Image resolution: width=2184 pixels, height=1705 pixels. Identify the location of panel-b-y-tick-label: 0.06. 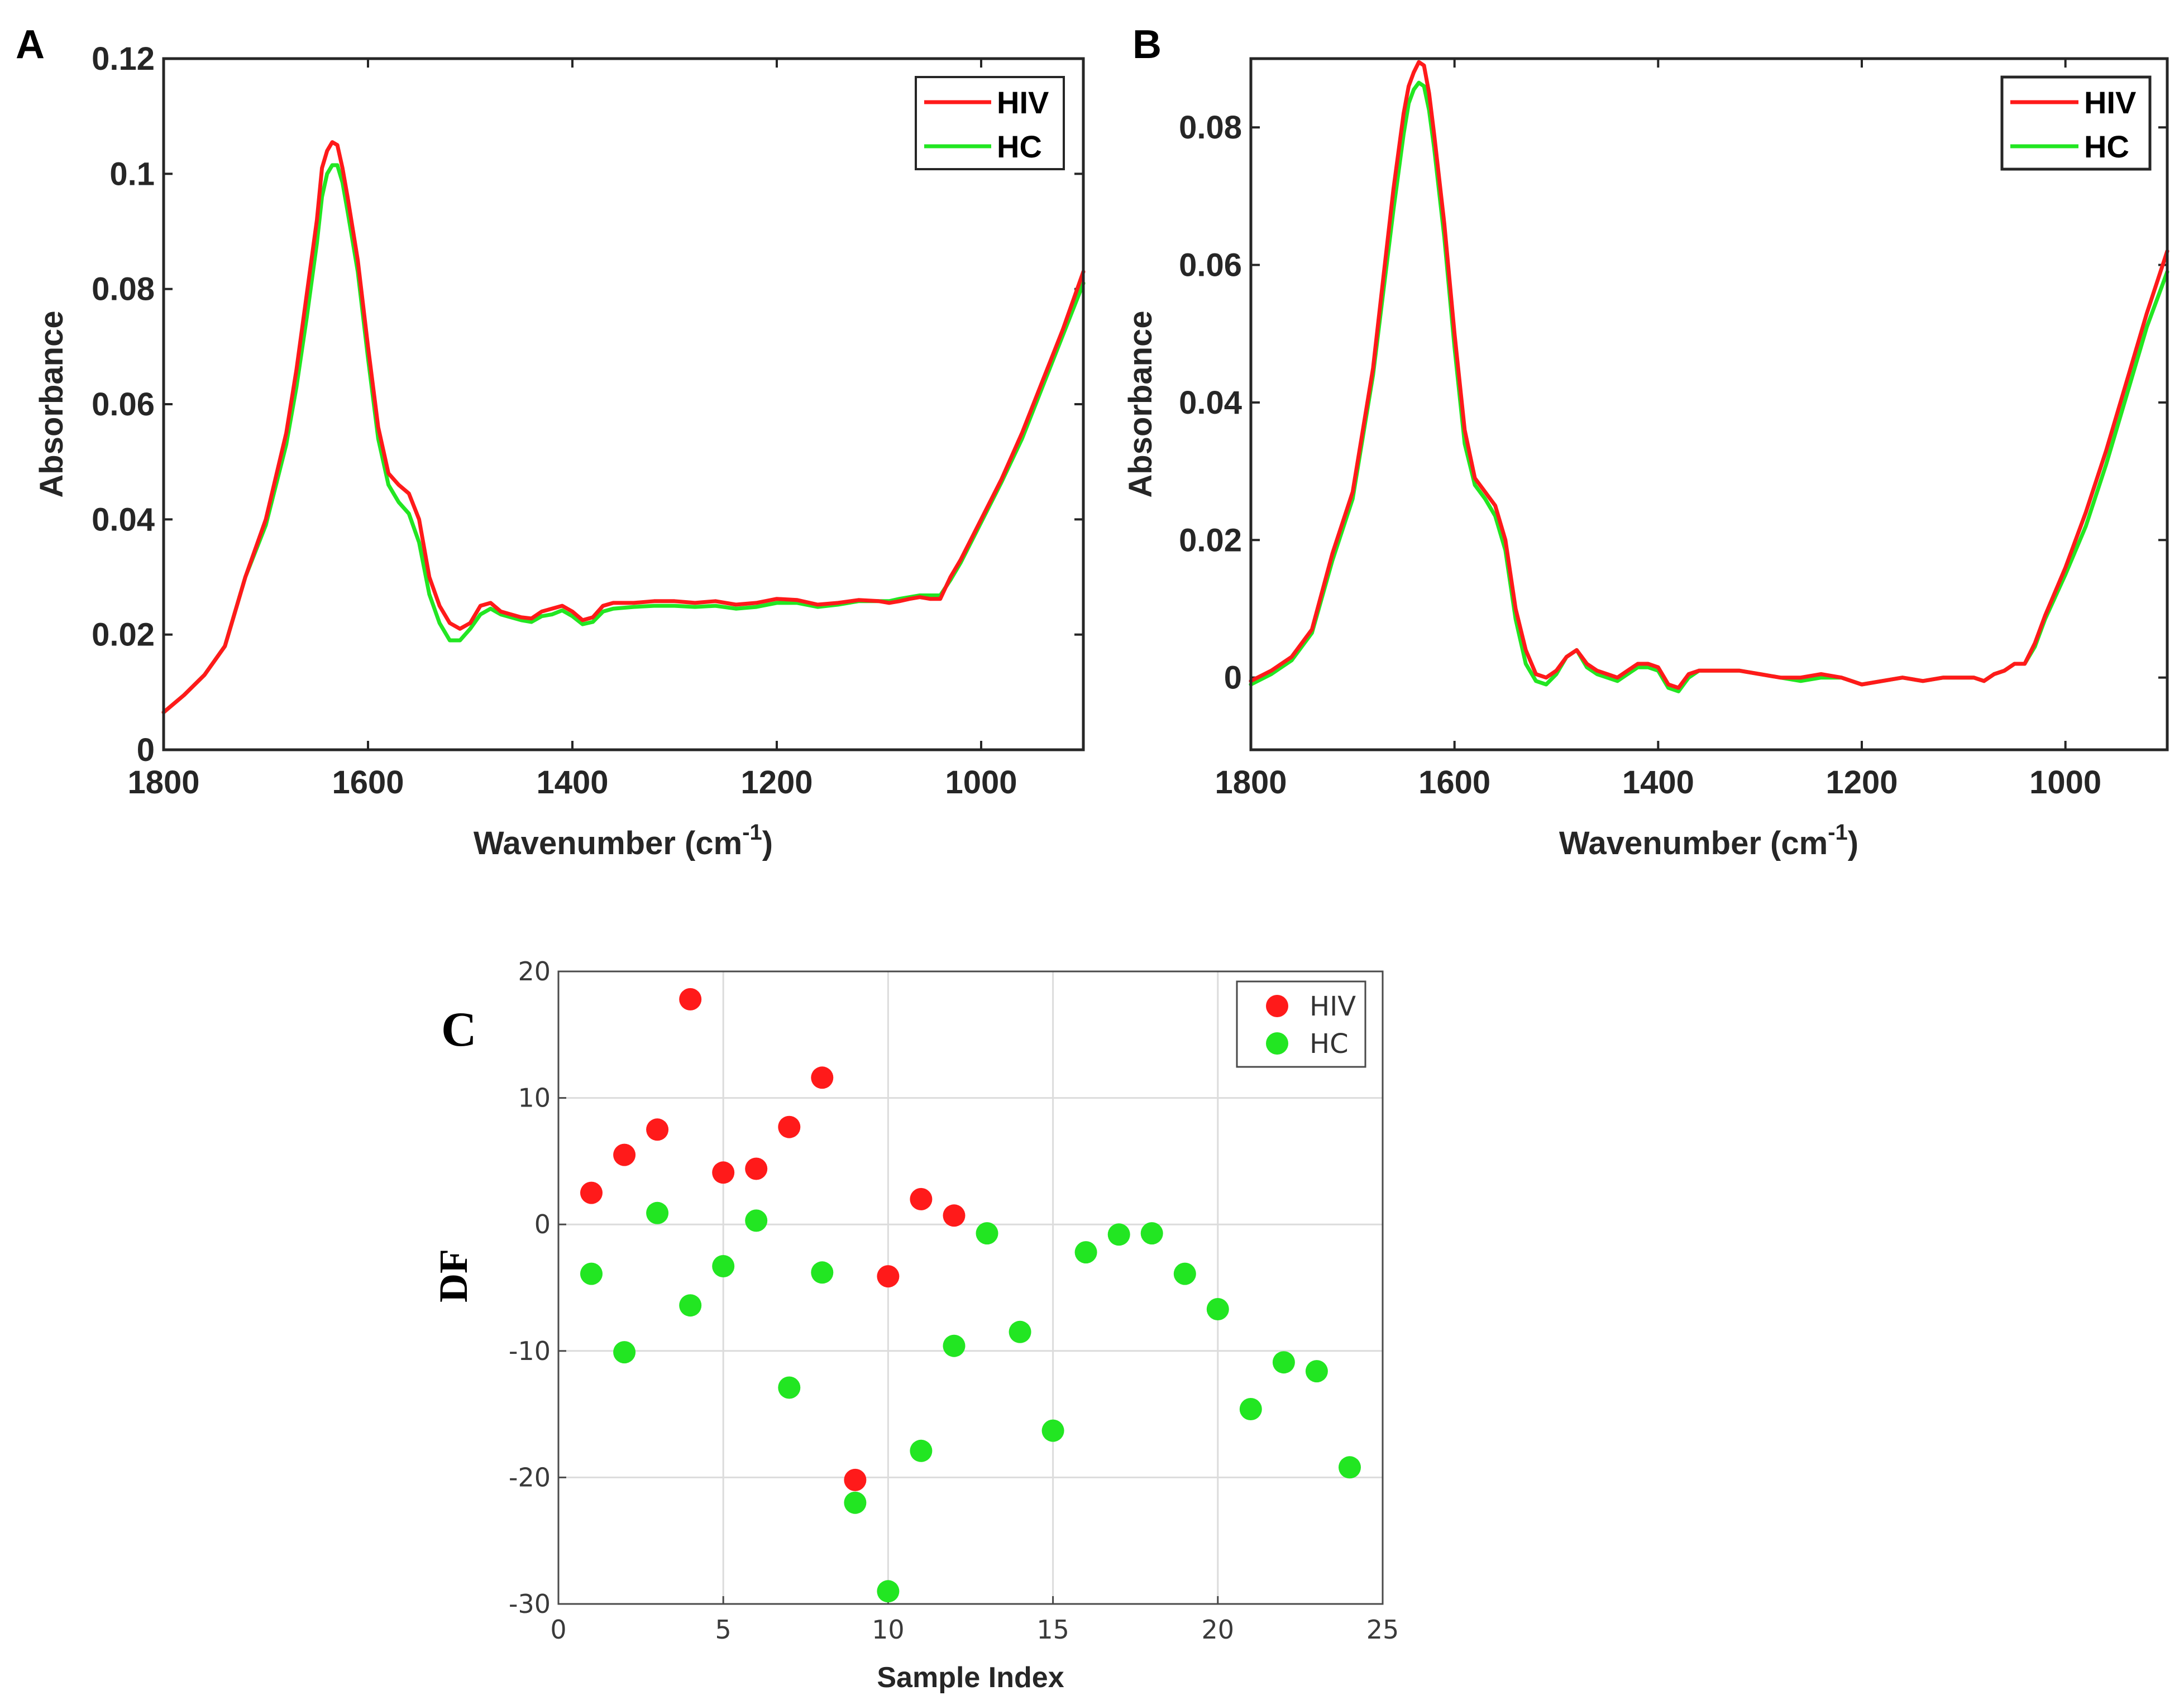
(1210, 265).